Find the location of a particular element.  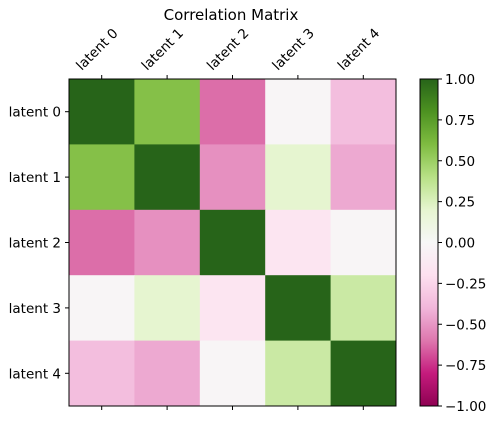

x-tick-label-2: latent 2 is located at coordinates (228, 49).